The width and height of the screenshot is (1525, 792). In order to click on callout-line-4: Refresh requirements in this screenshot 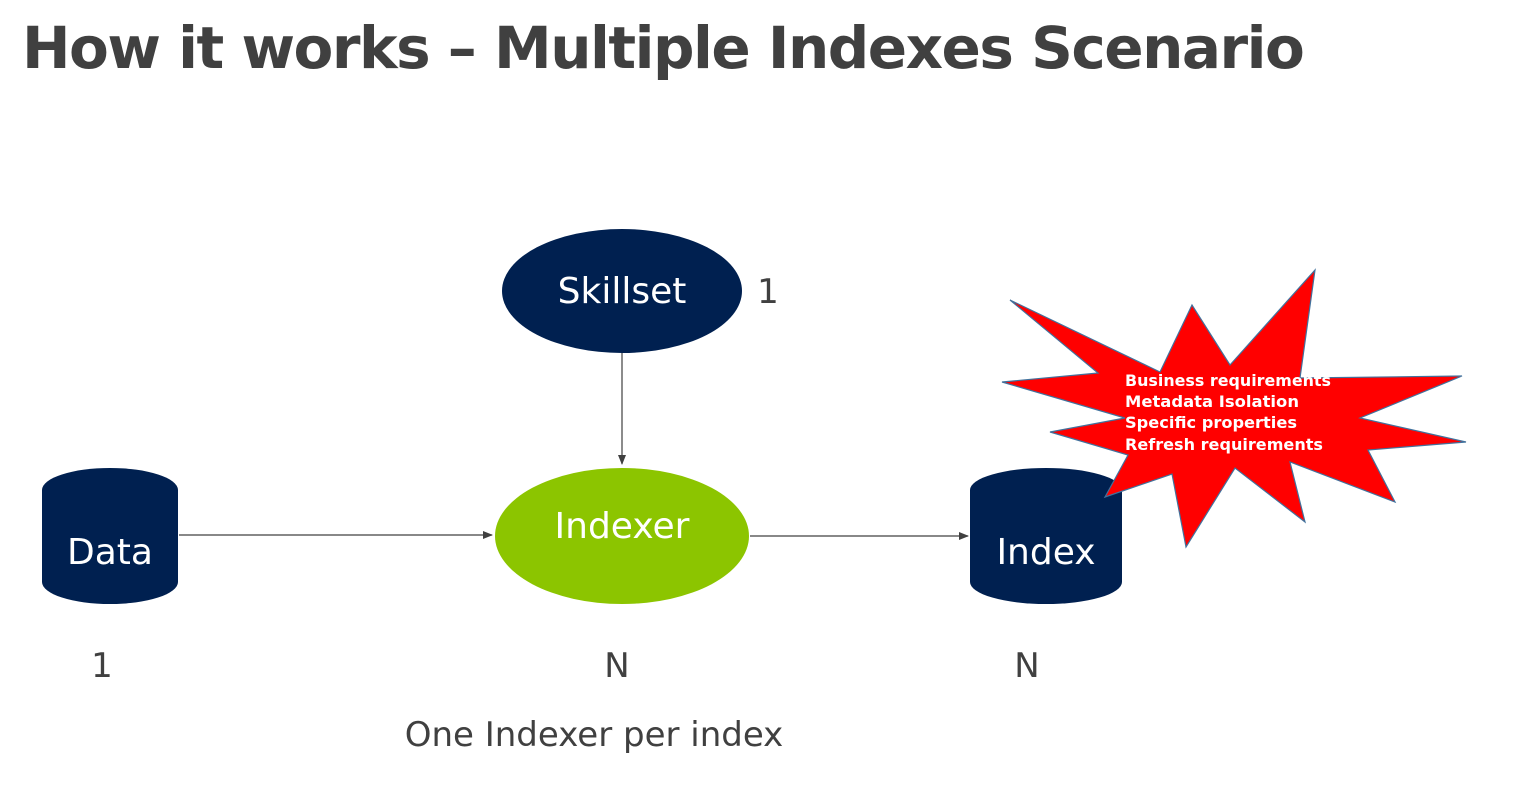, I will do `click(1224, 444)`.